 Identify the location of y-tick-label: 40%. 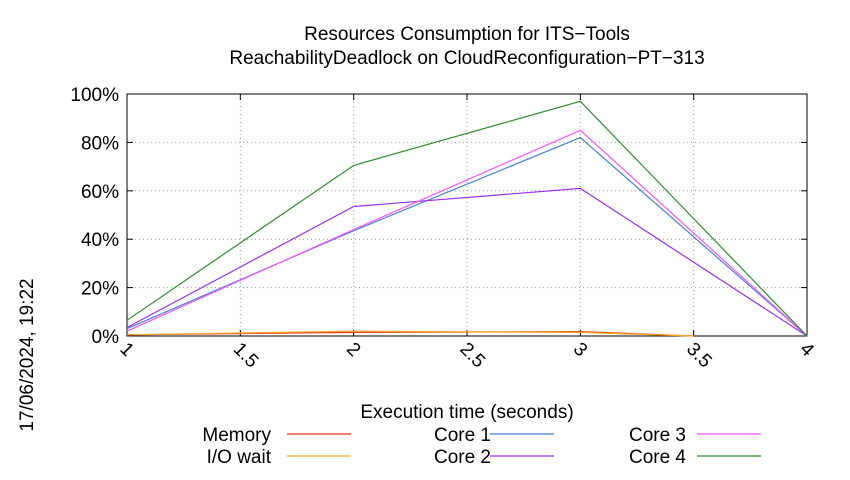
(100, 240).